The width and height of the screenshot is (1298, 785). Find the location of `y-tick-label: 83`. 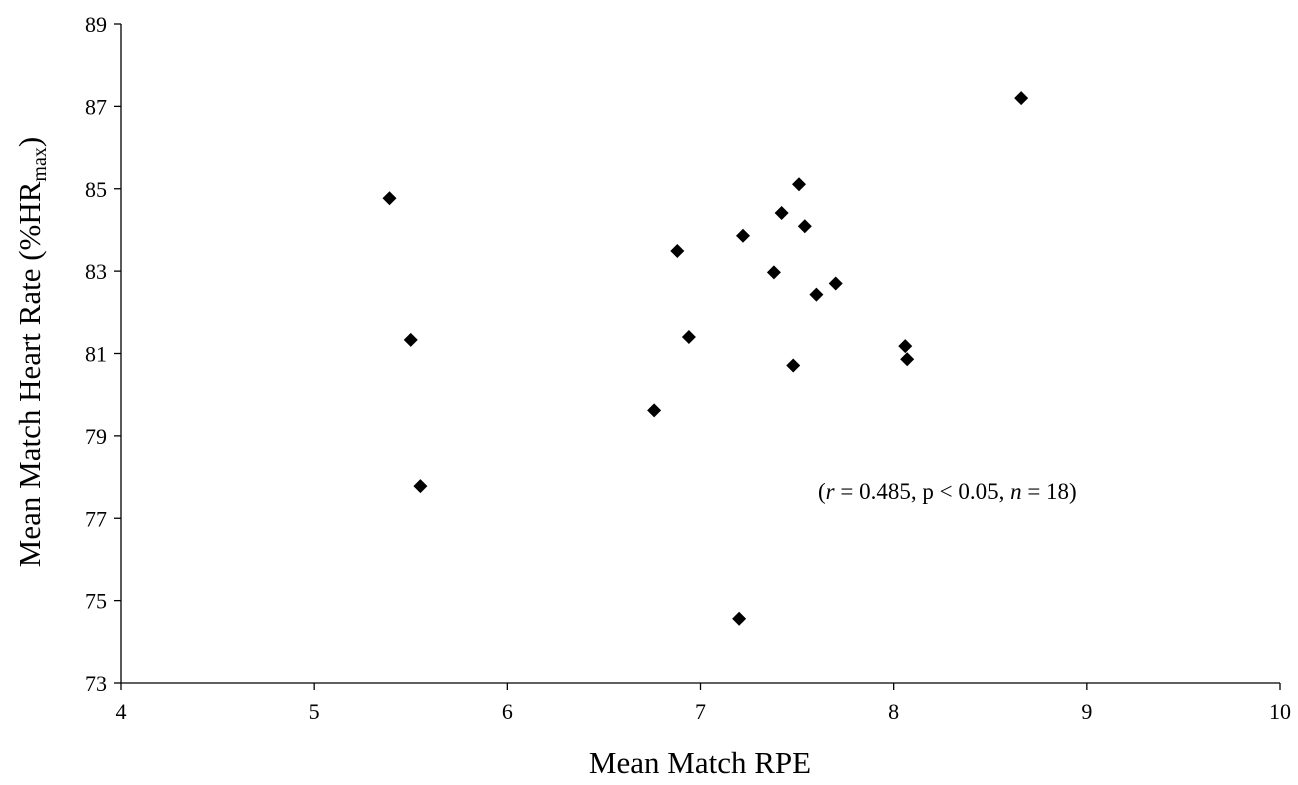

y-tick-label: 83 is located at coordinates (96, 271).